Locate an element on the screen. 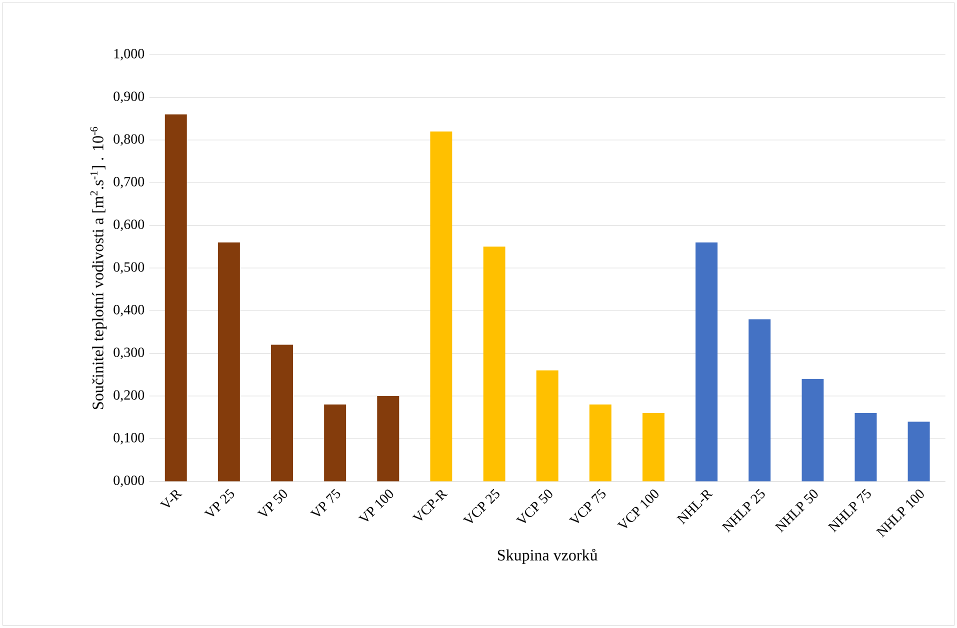 The image size is (957, 628). y-tick-label: 0,700 is located at coordinates (129, 182).